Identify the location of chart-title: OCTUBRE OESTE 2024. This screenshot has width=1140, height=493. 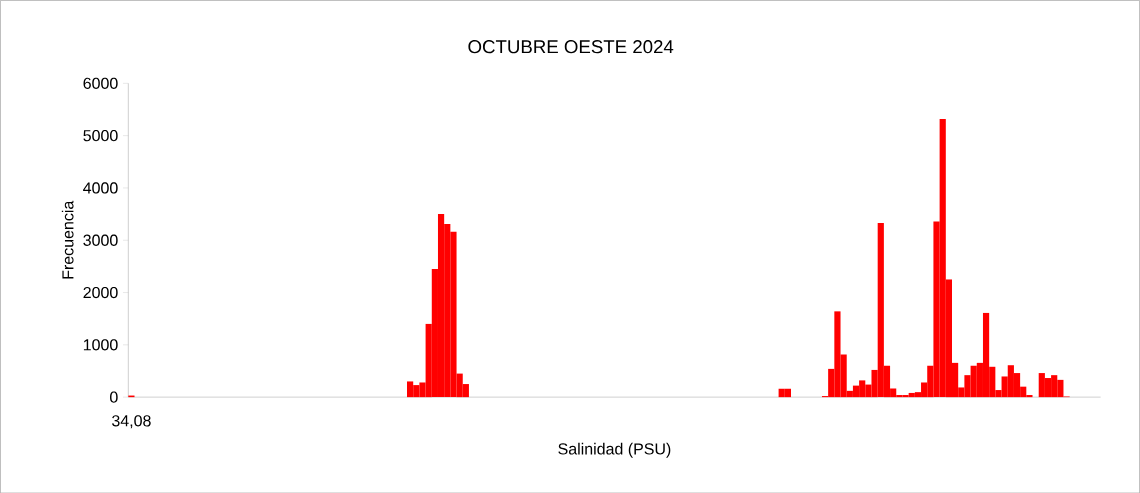
(571, 46).